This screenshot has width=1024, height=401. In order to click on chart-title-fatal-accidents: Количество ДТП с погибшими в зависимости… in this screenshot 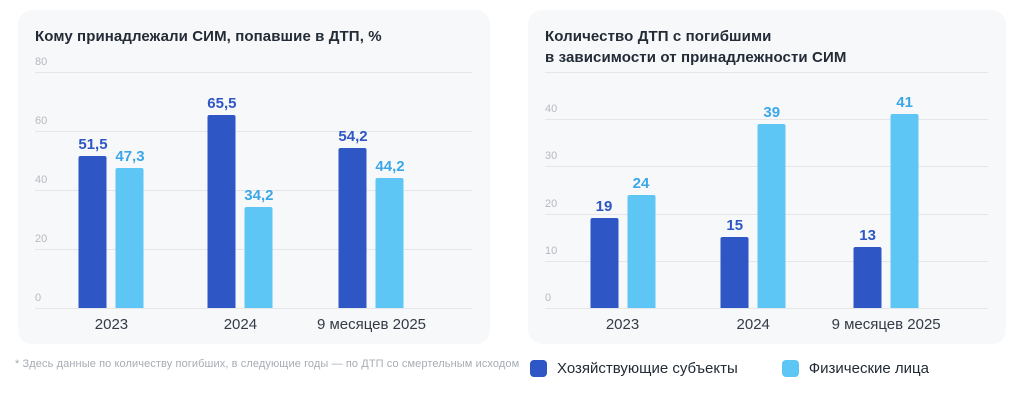, I will do `click(696, 47)`.